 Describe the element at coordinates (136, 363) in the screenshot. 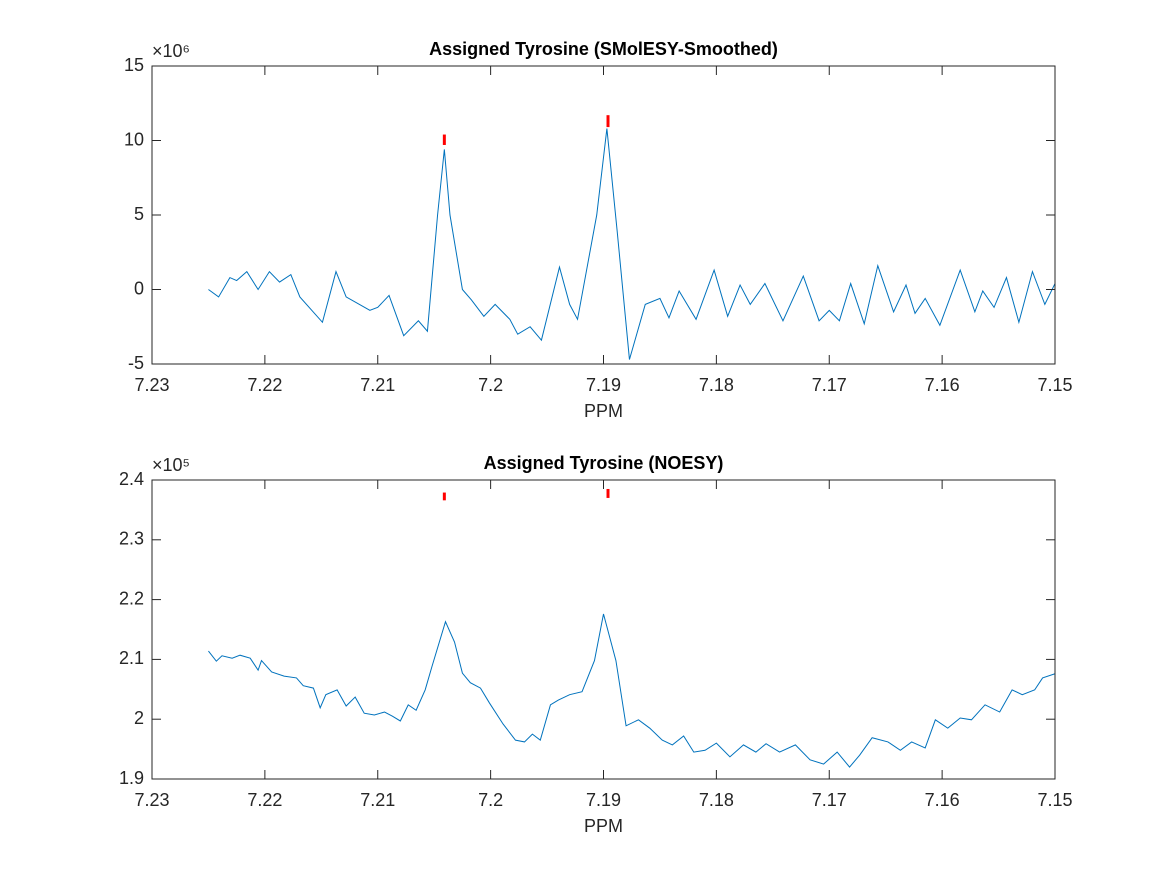

I see `y-tick-label: -5` at that location.